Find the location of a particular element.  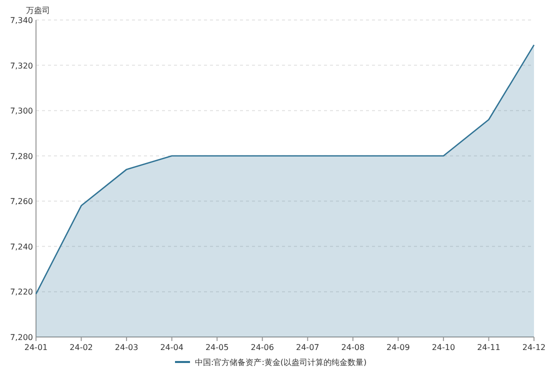

x-tick-label: 24-11 is located at coordinates (488, 347).